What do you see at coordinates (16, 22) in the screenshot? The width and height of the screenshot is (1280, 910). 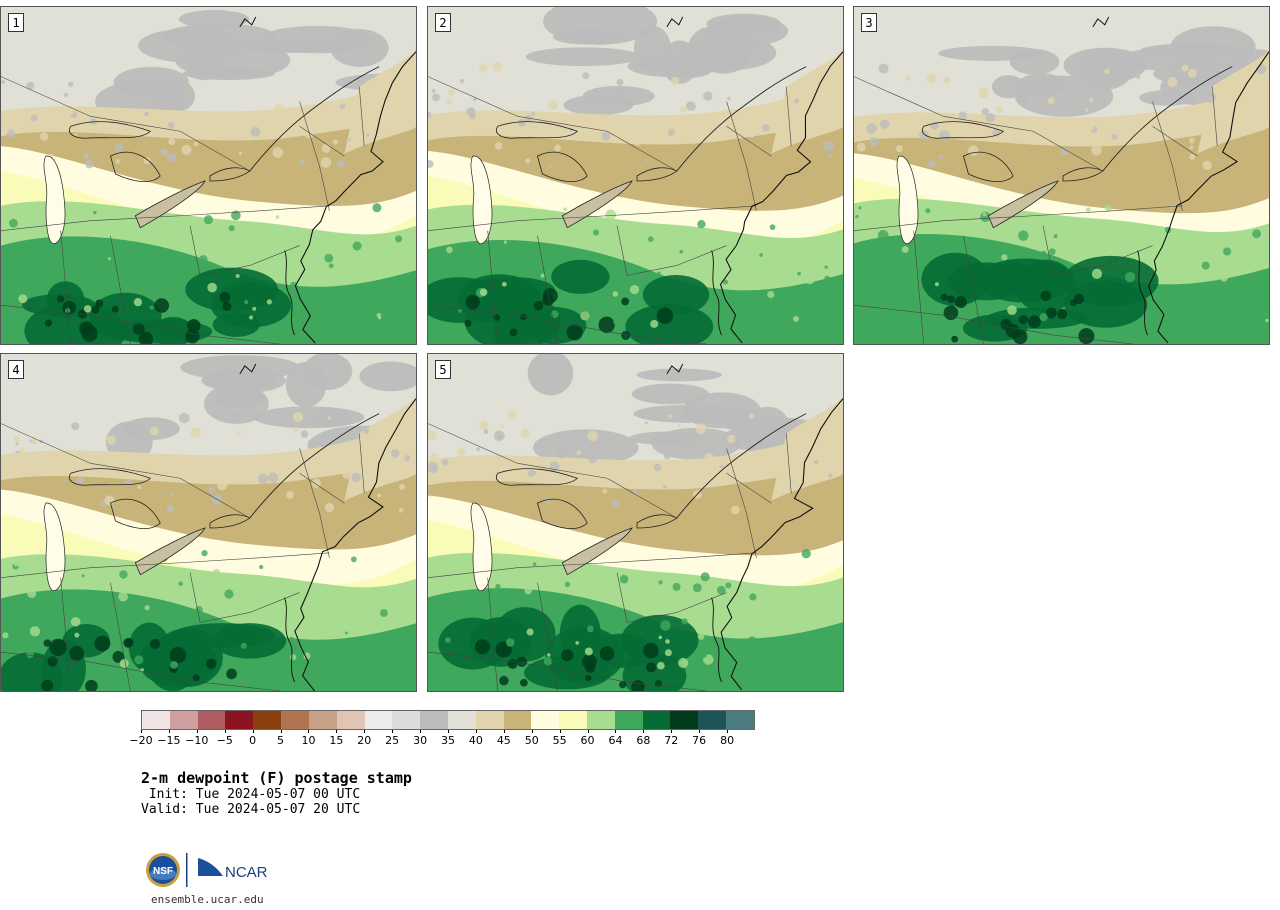 I see `member-label-1: 1` at bounding box center [16, 22].